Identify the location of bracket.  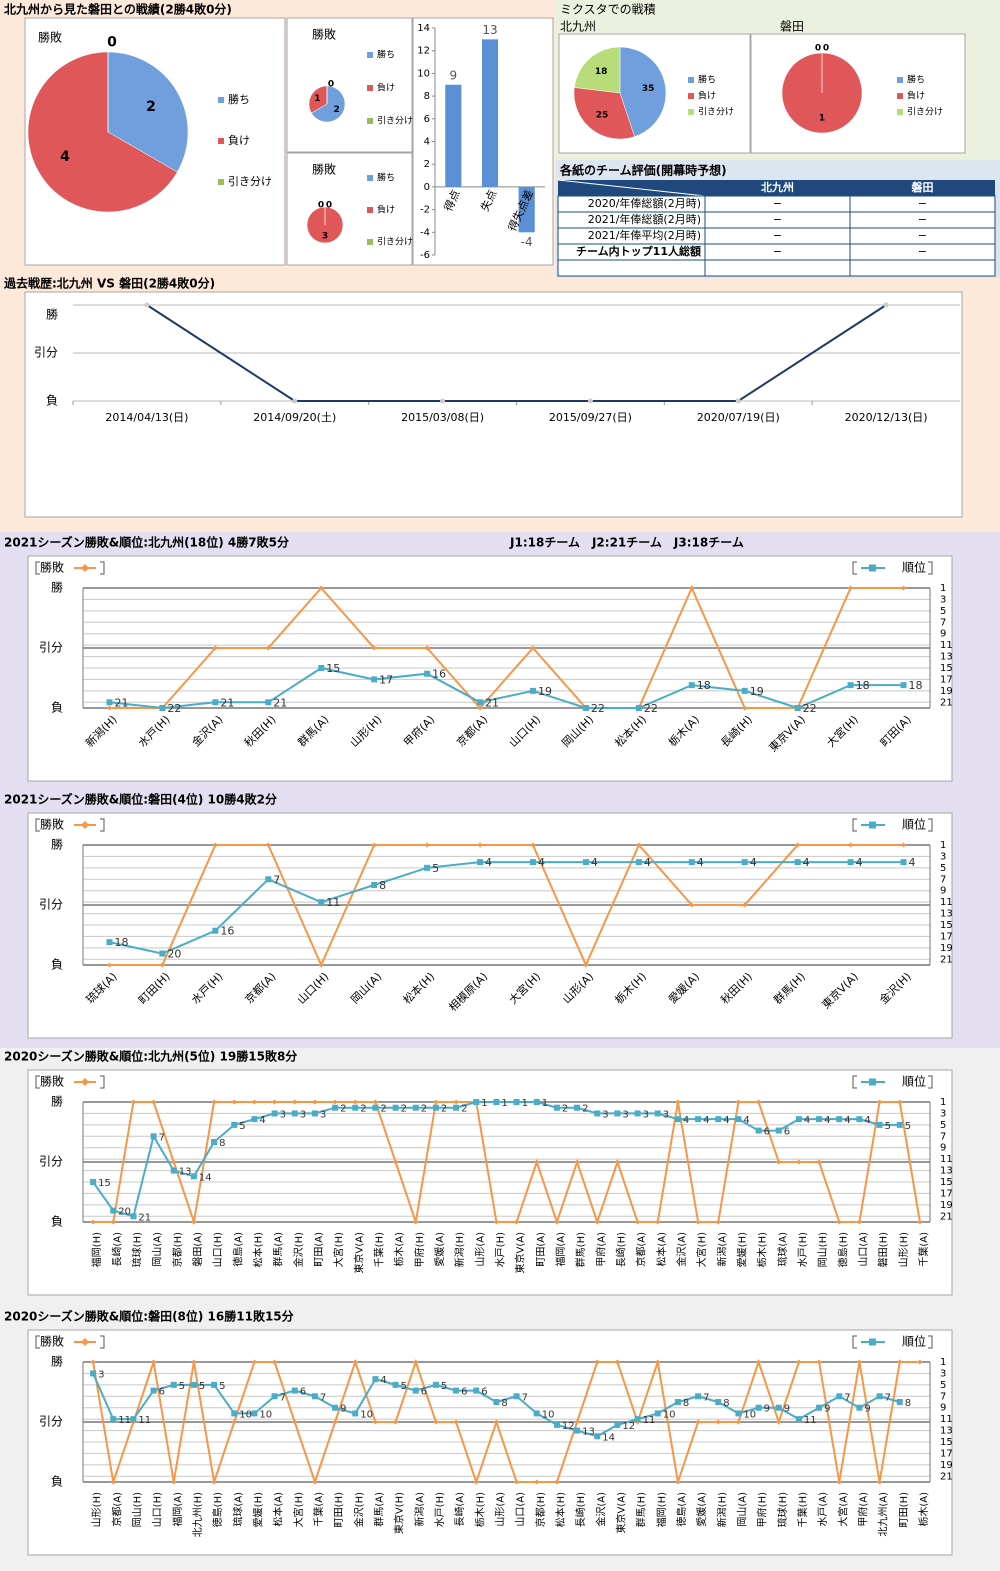
(892, 1342).